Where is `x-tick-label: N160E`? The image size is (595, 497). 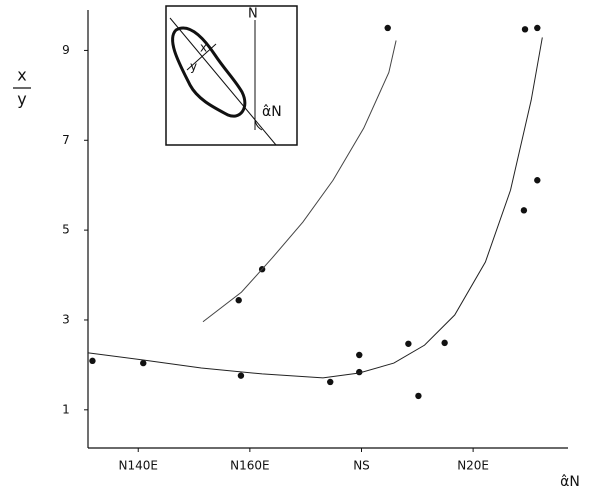 x-tick-label: N160E is located at coordinates (249, 466).